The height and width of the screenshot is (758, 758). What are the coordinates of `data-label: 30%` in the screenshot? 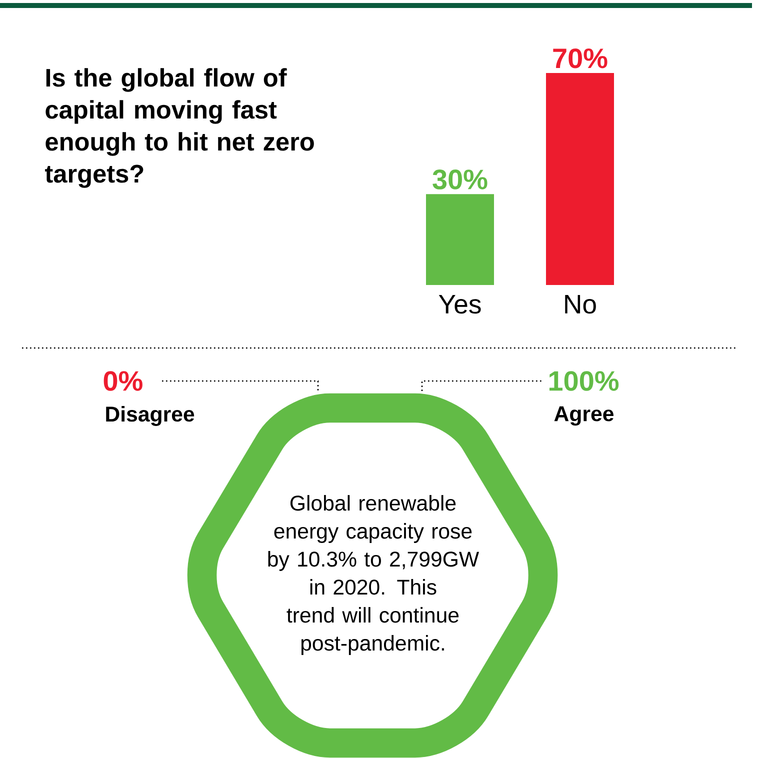 It's located at (460, 180).